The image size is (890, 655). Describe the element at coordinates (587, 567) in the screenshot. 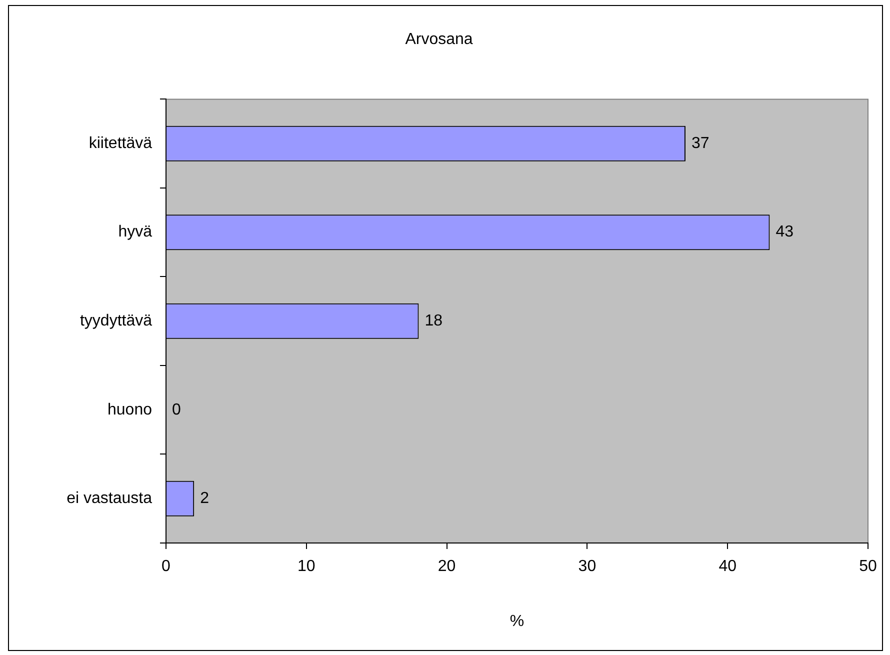

I see `x-tick-label: 30` at that location.